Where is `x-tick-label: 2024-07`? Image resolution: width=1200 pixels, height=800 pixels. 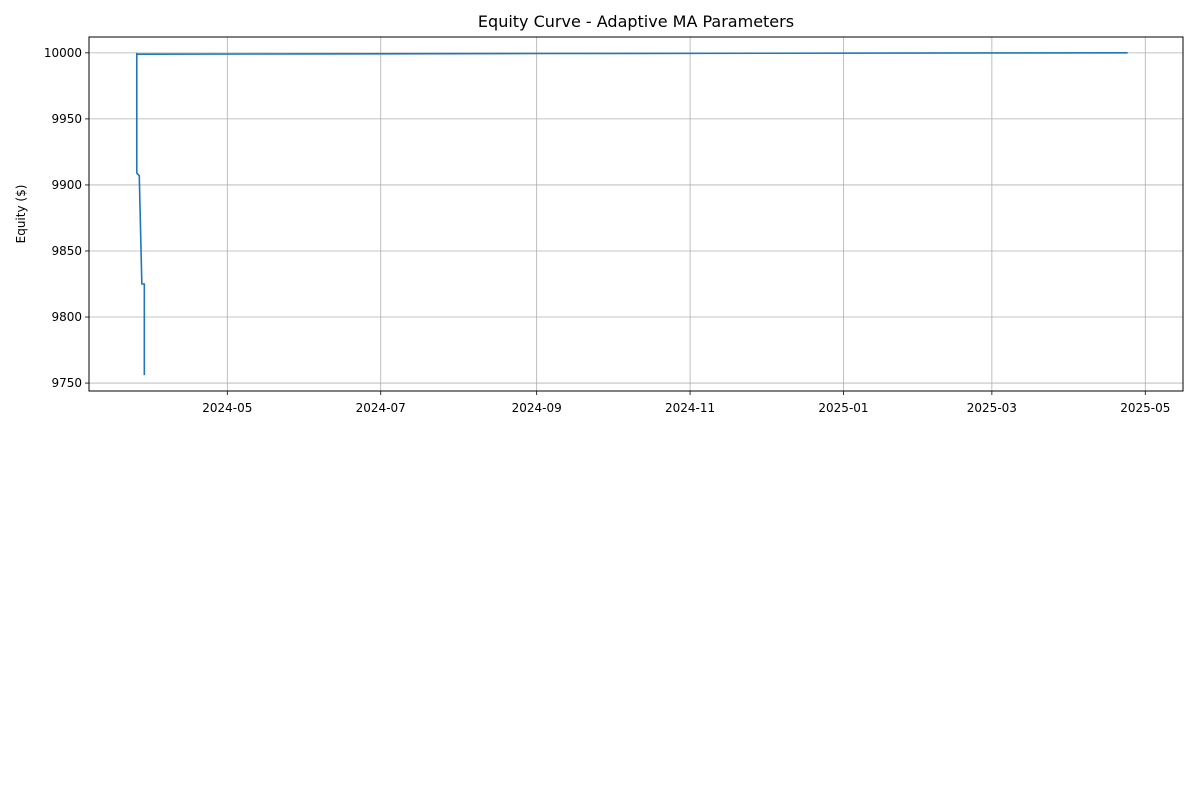 x-tick-label: 2024-07 is located at coordinates (381, 408).